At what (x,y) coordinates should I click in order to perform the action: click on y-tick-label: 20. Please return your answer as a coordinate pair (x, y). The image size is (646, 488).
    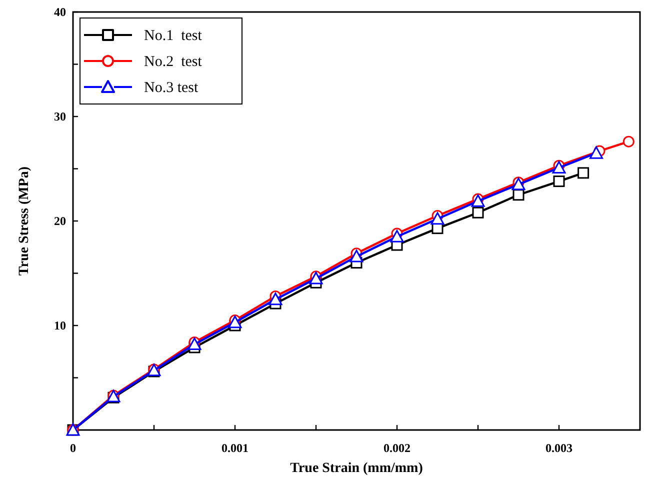
    Looking at the image, I should click on (60, 221).